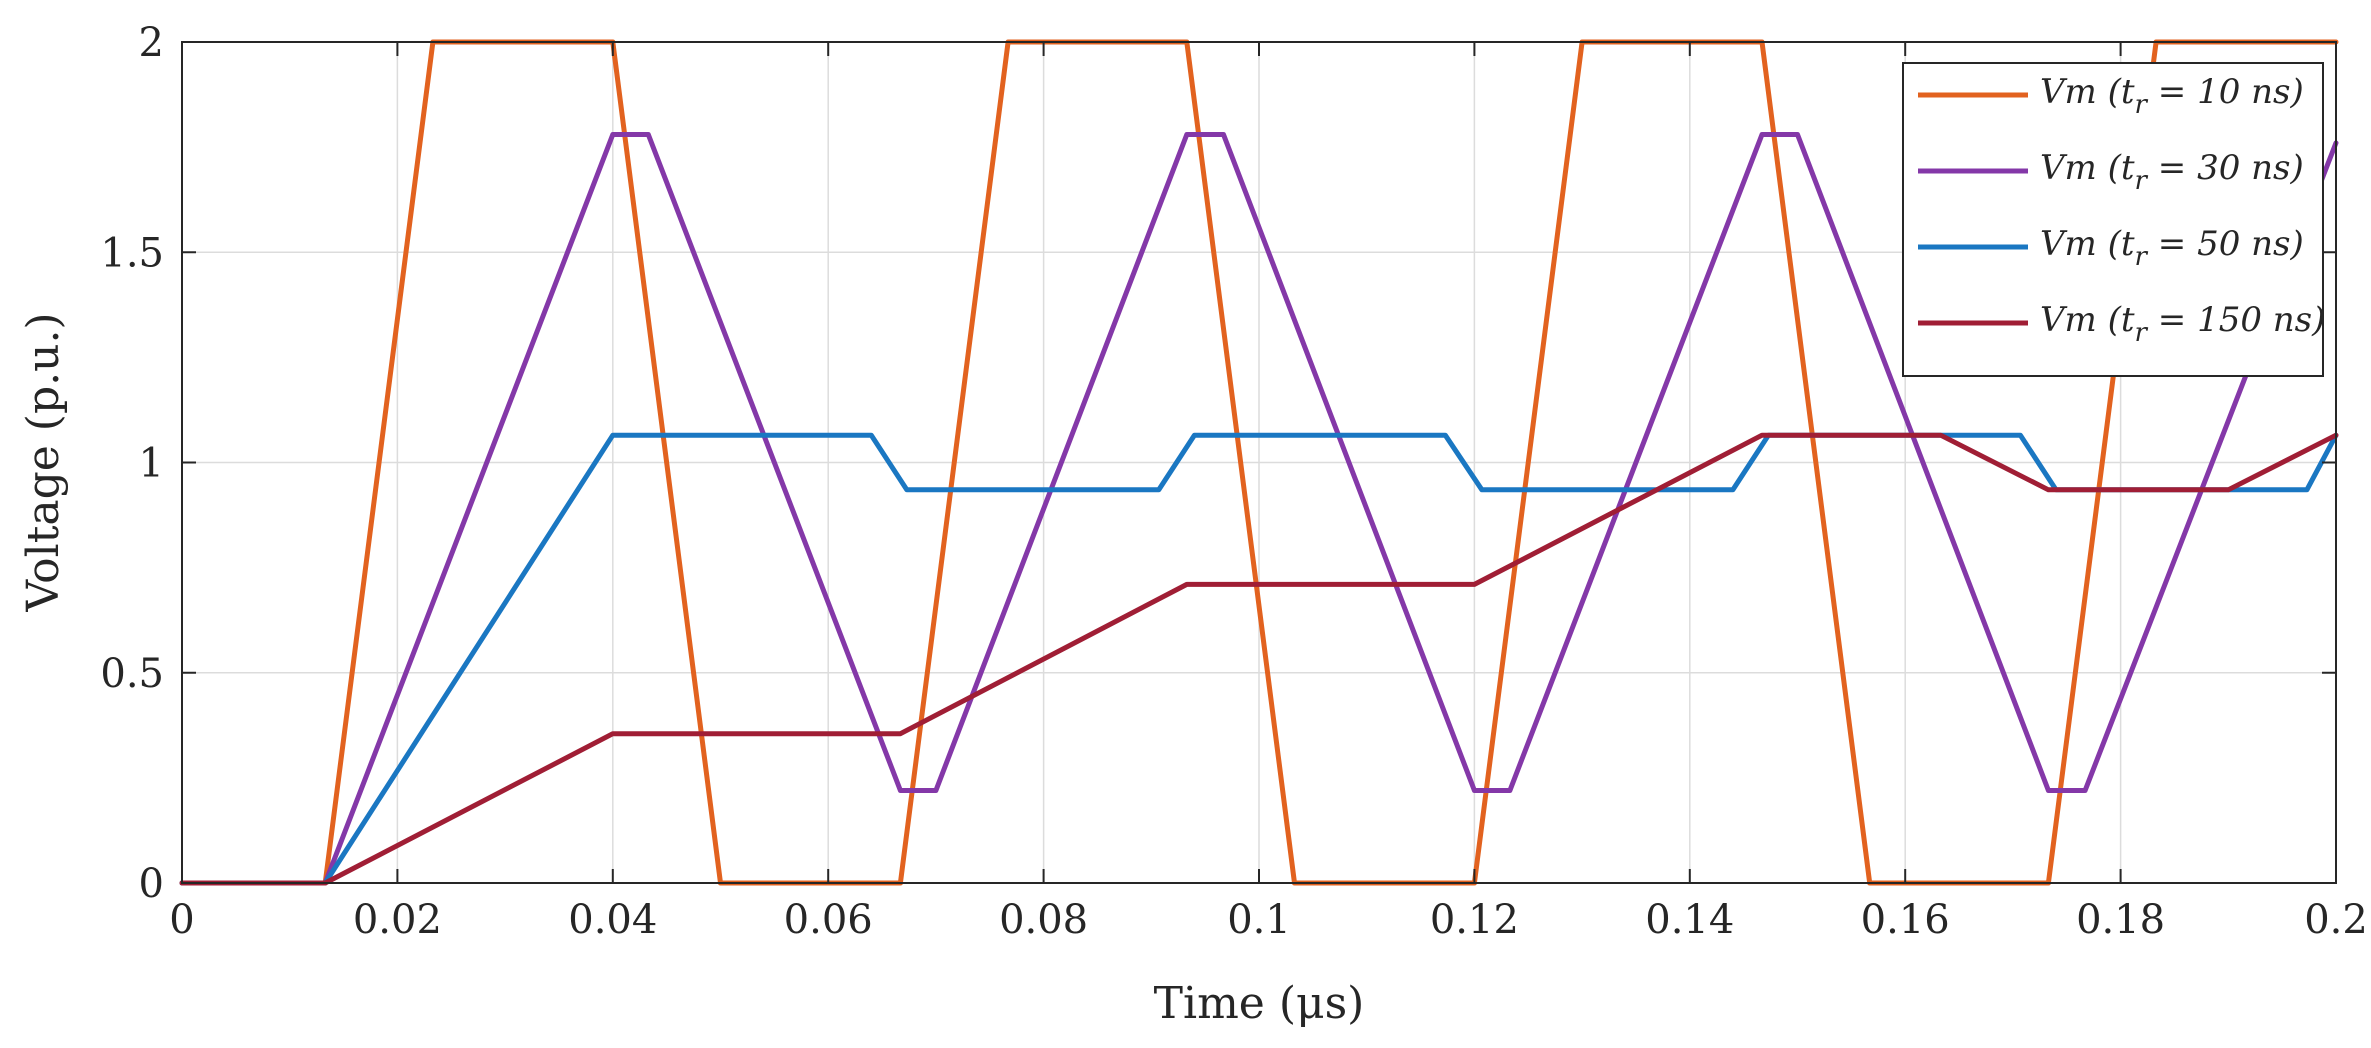 The width and height of the screenshot is (2371, 1048). What do you see at coordinates (1259, 920) in the screenshot?
I see `x-tick-label: 0.1` at bounding box center [1259, 920].